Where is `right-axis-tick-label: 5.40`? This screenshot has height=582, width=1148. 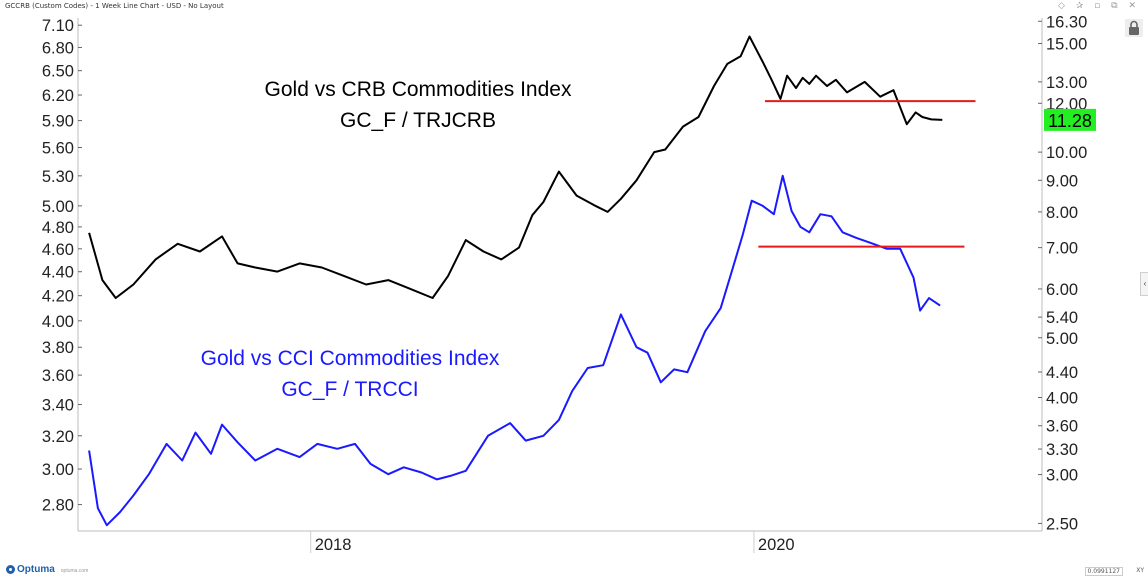 right-axis-tick-label: 5.40 is located at coordinates (1062, 318).